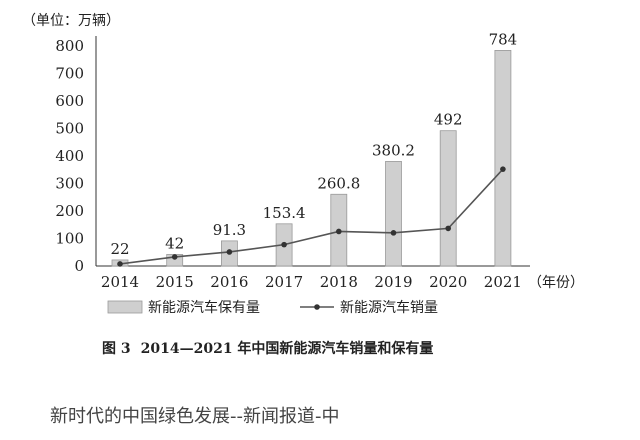 This screenshot has height=440, width=640. I want to click on bar-value-label: 492, so click(448, 120).